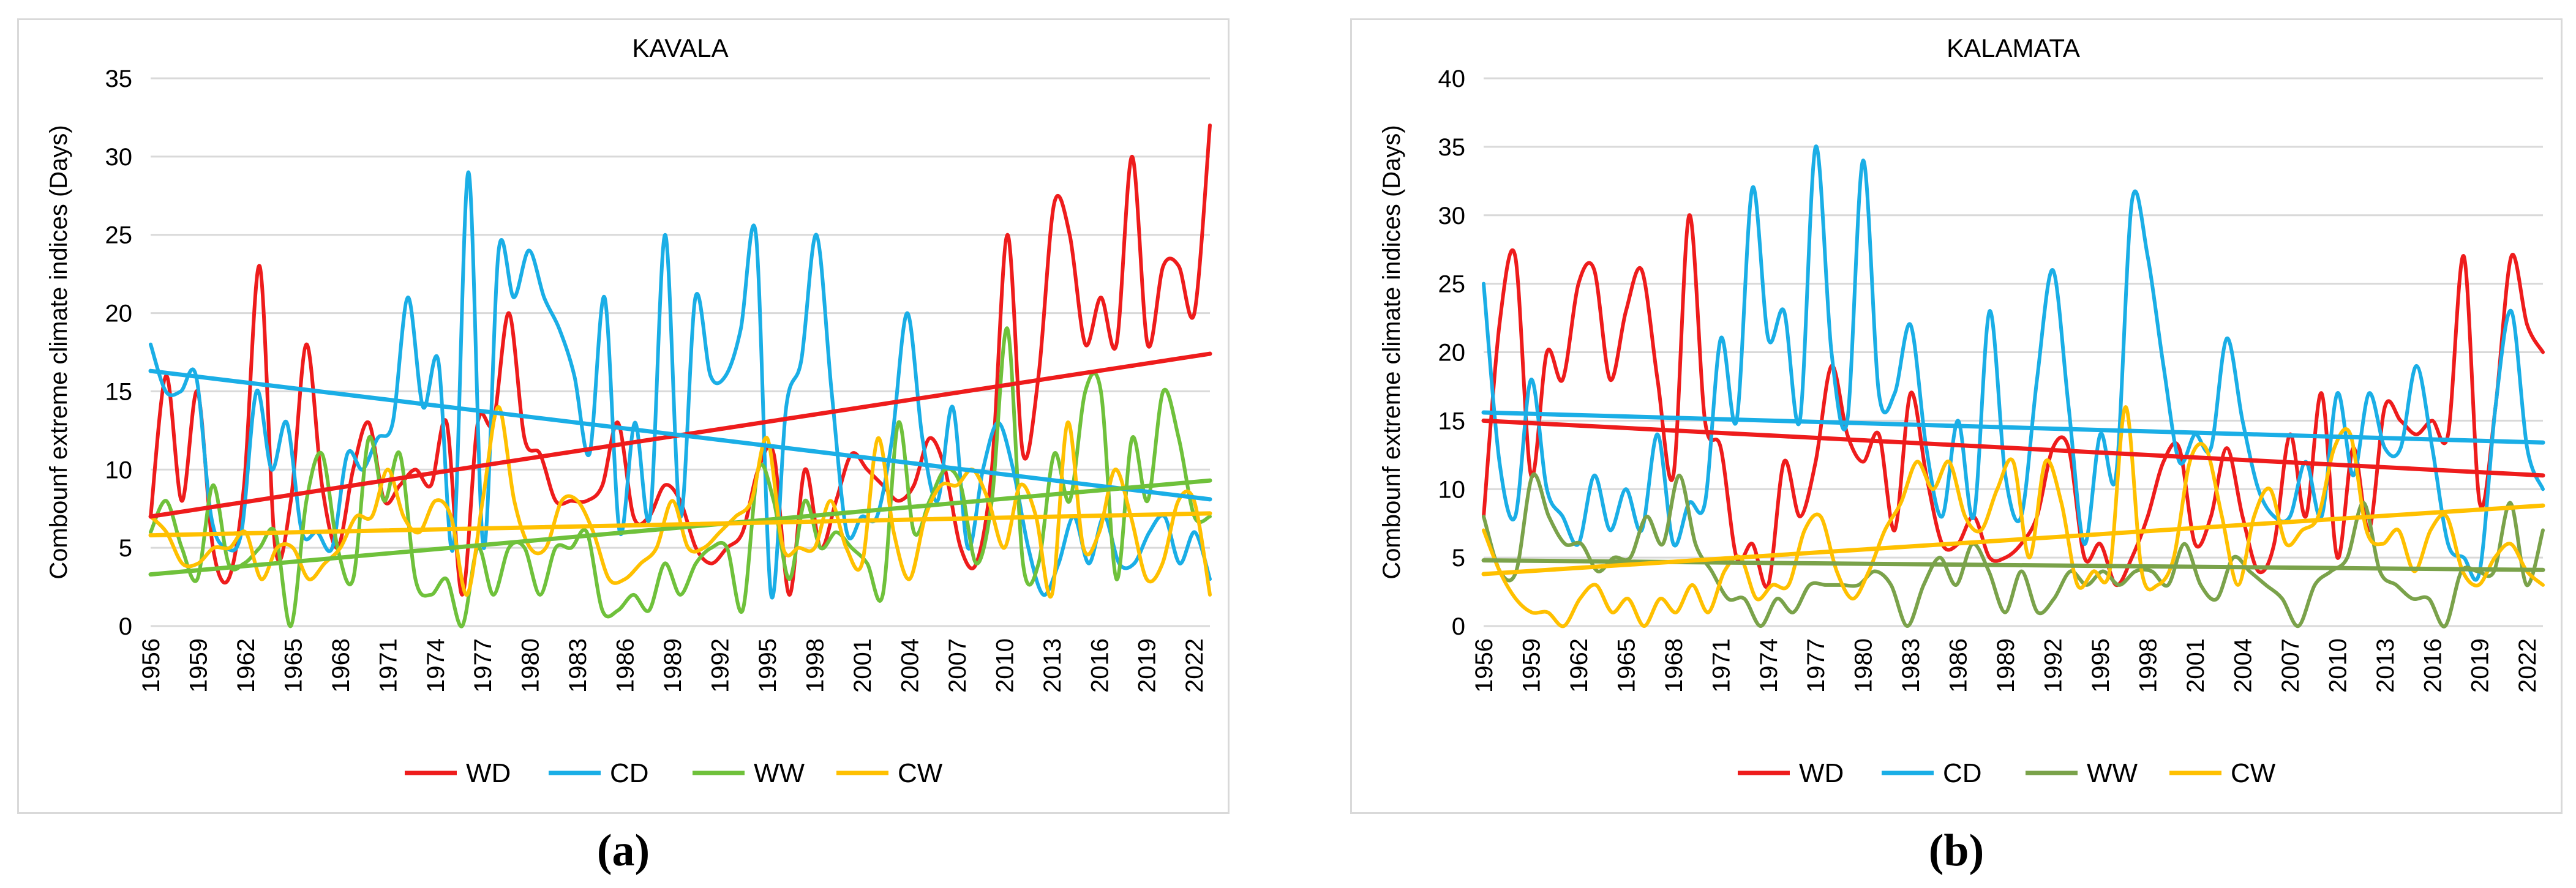 The image size is (2576, 888). I want to click on chart-title: KALAMATA, so click(2013, 48).